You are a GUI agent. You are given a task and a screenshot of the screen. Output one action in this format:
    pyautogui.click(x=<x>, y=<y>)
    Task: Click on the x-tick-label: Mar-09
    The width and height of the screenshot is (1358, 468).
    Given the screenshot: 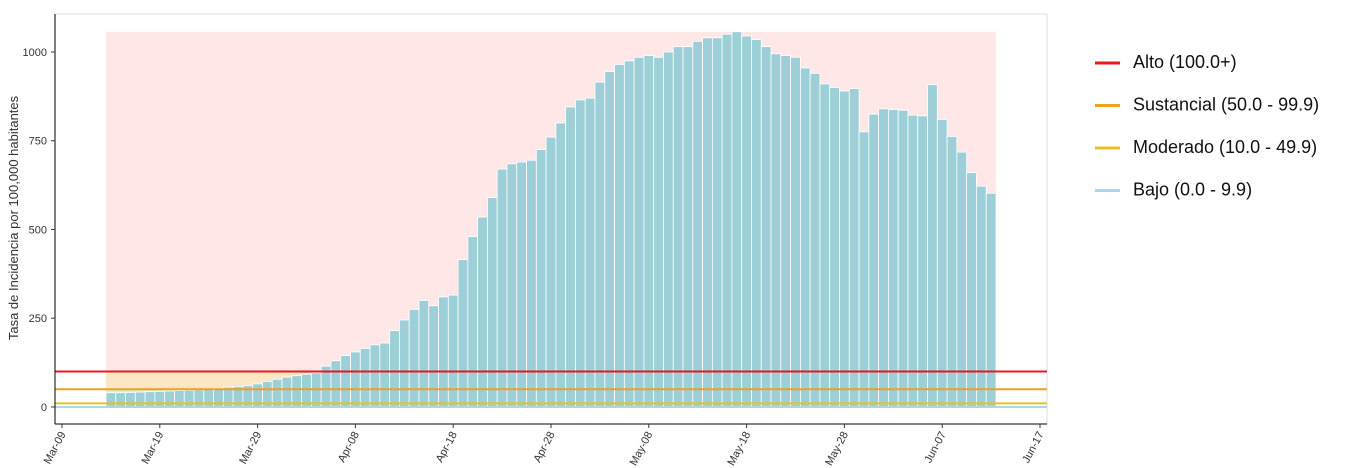 What is the action you would take?
    pyautogui.click(x=55, y=448)
    